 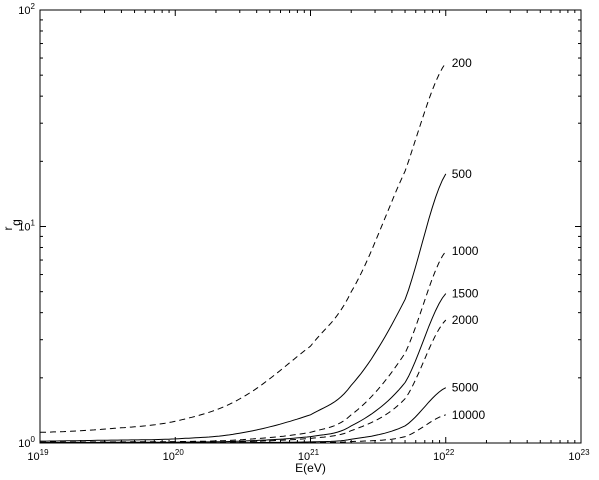 What do you see at coordinates (16, 222) in the screenshot?
I see `y-axis-label-subscript: g` at bounding box center [16, 222].